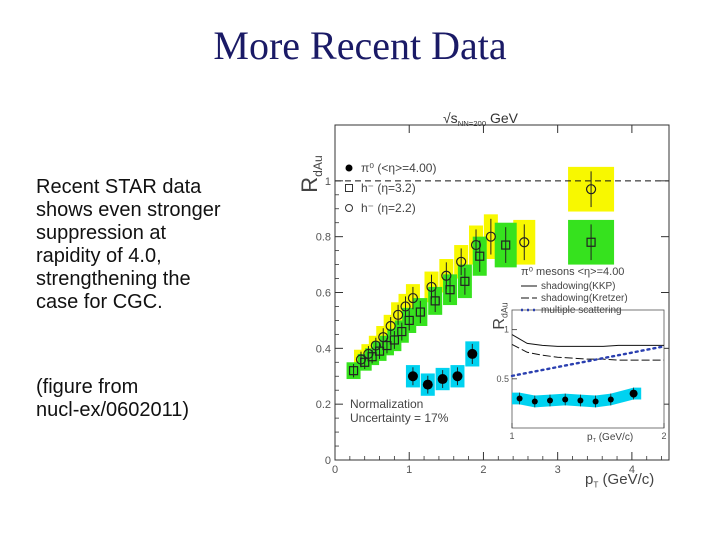  I want to click on main-y-axis-label-text: RdAu, so click(311, 173).